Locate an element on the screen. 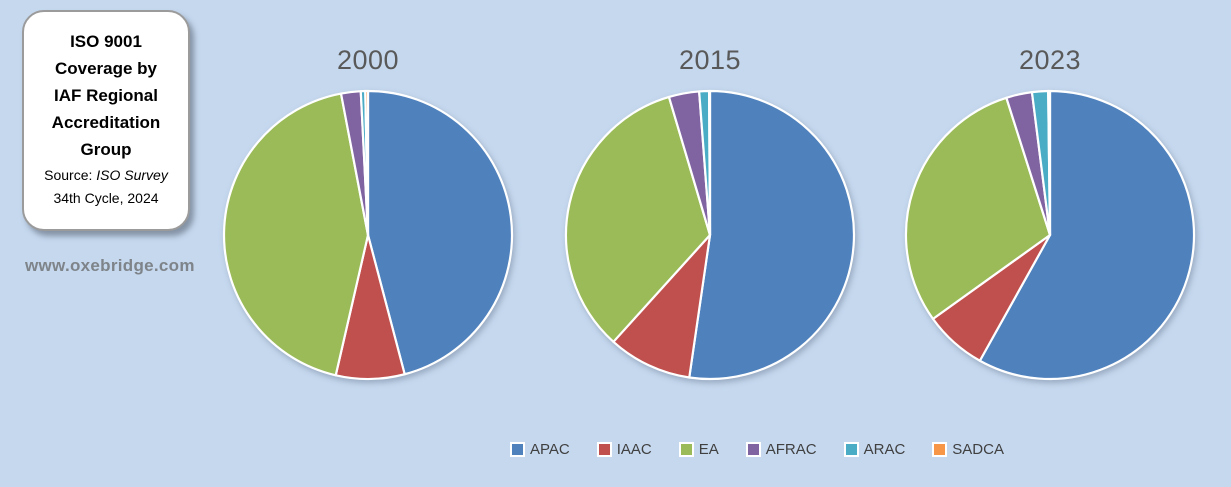 This screenshot has height=487, width=1231. legend-label: APAC is located at coordinates (550, 449).